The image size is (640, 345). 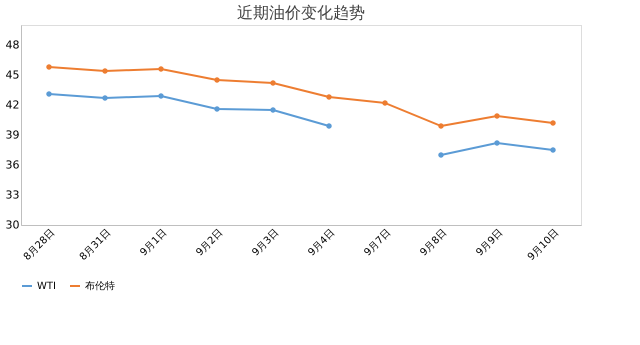 I want to click on x-tick-label: 9月4日, so click(x=322, y=243).